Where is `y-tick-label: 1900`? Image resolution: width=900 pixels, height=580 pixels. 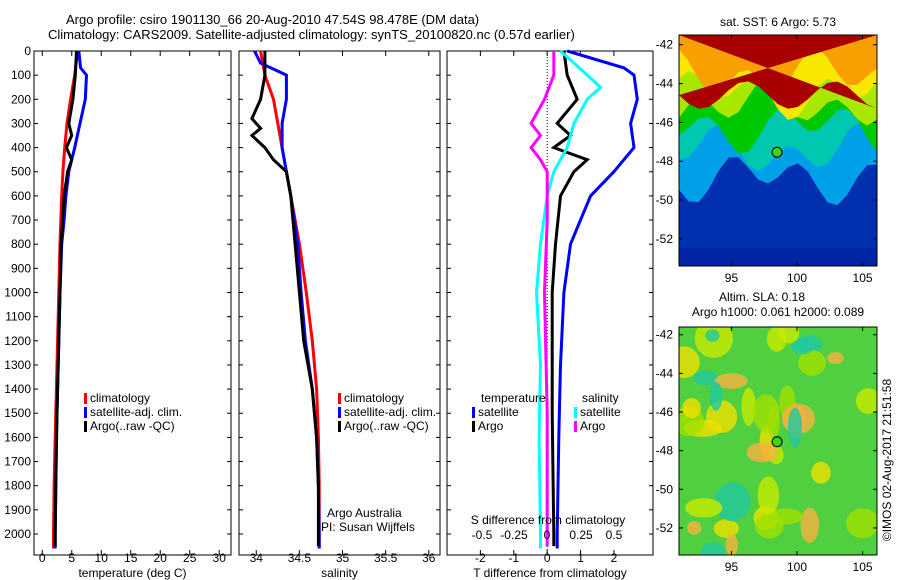
y-tick-label: 1900 is located at coordinates (17, 510).